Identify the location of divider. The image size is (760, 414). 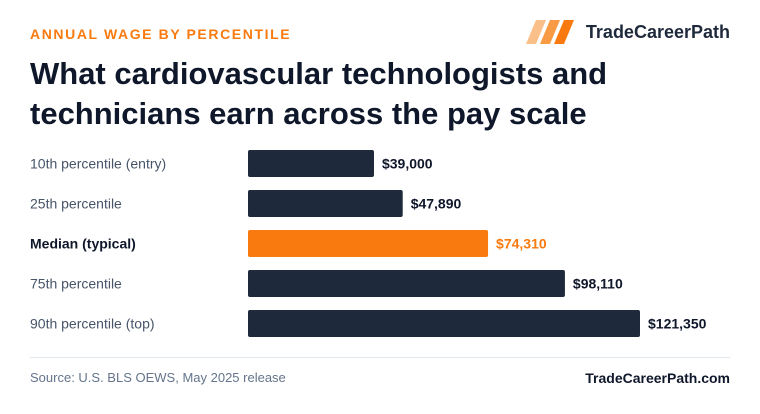
(380, 357).